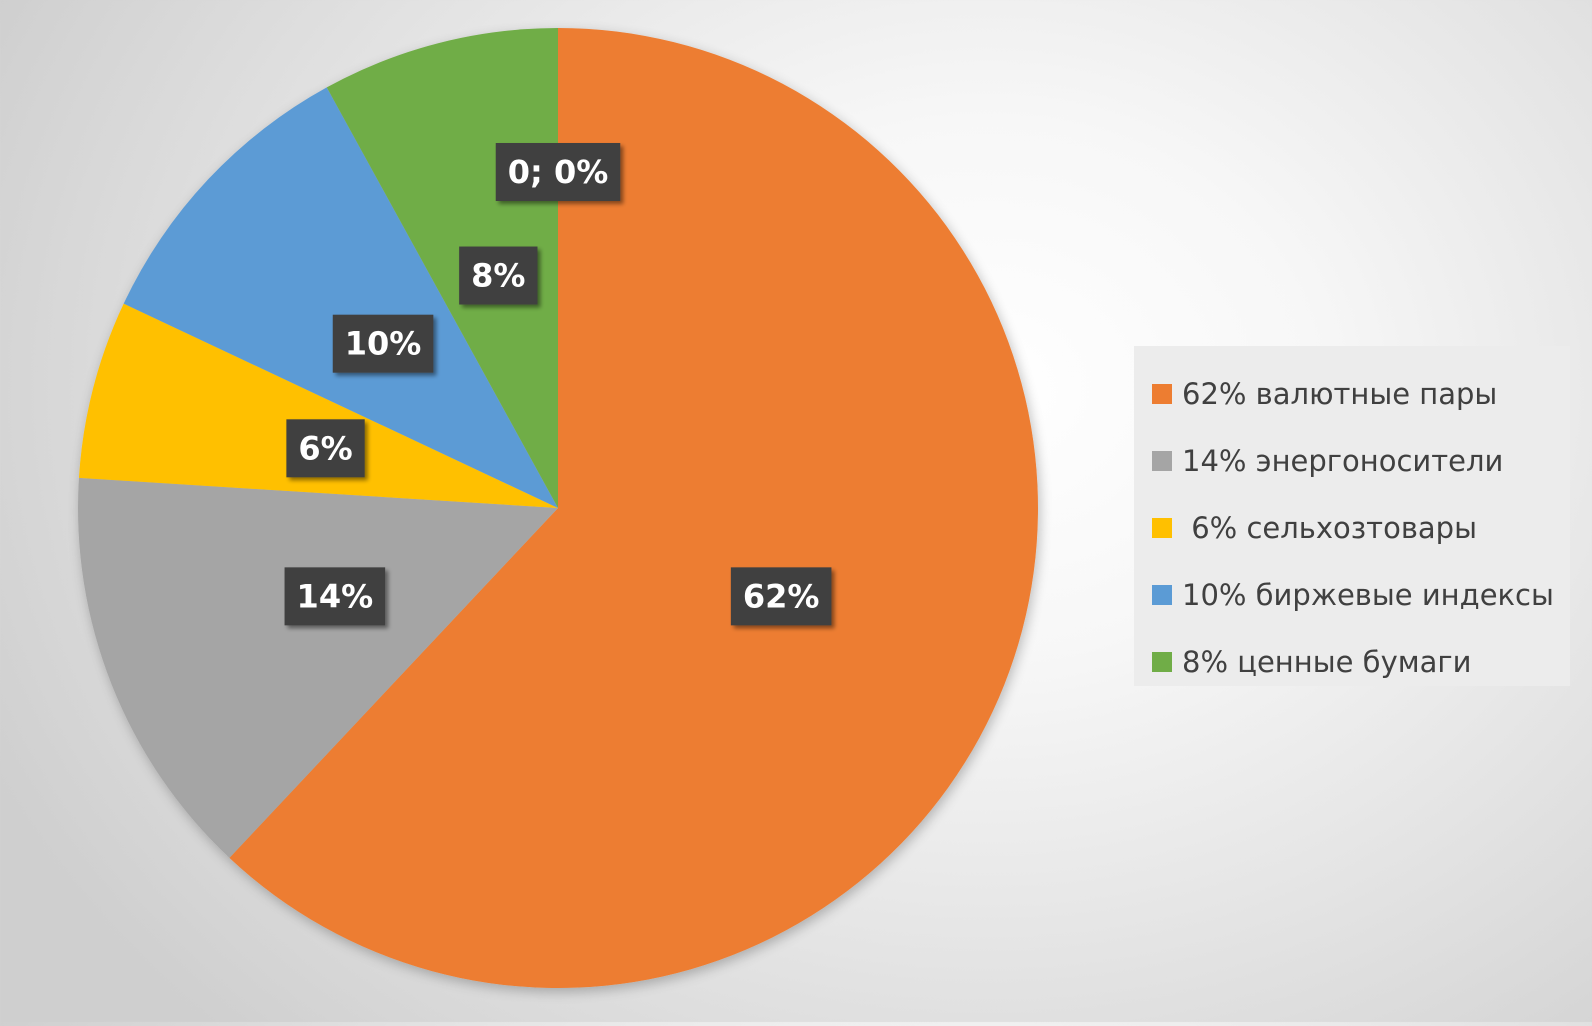  I want to click on data-label-0: 62%, so click(781, 596).